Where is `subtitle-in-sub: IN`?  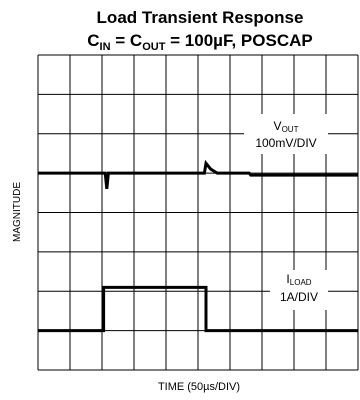 subtitle-in-sub: IN is located at coordinates (105, 47).